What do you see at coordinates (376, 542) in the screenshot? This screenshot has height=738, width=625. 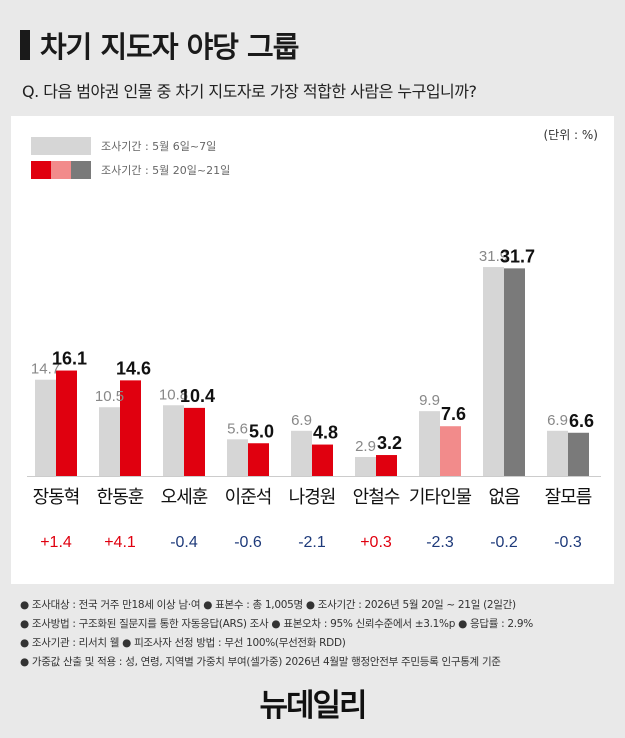 I see `change-label: +0.3` at bounding box center [376, 542].